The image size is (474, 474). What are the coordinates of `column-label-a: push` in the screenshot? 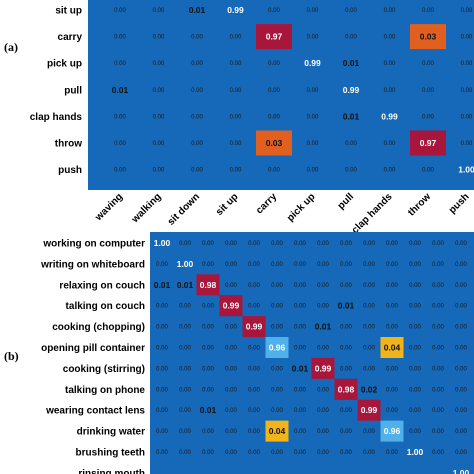 It's located at (459, 203).